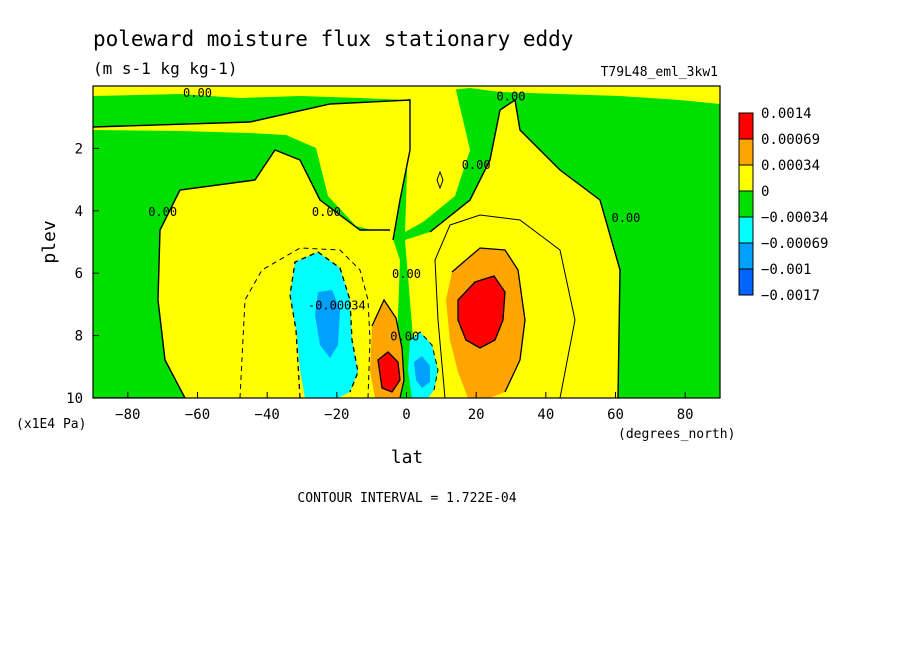  Describe the element at coordinates (794, 244) in the screenshot. I see `legend-label: −0.00069` at that location.